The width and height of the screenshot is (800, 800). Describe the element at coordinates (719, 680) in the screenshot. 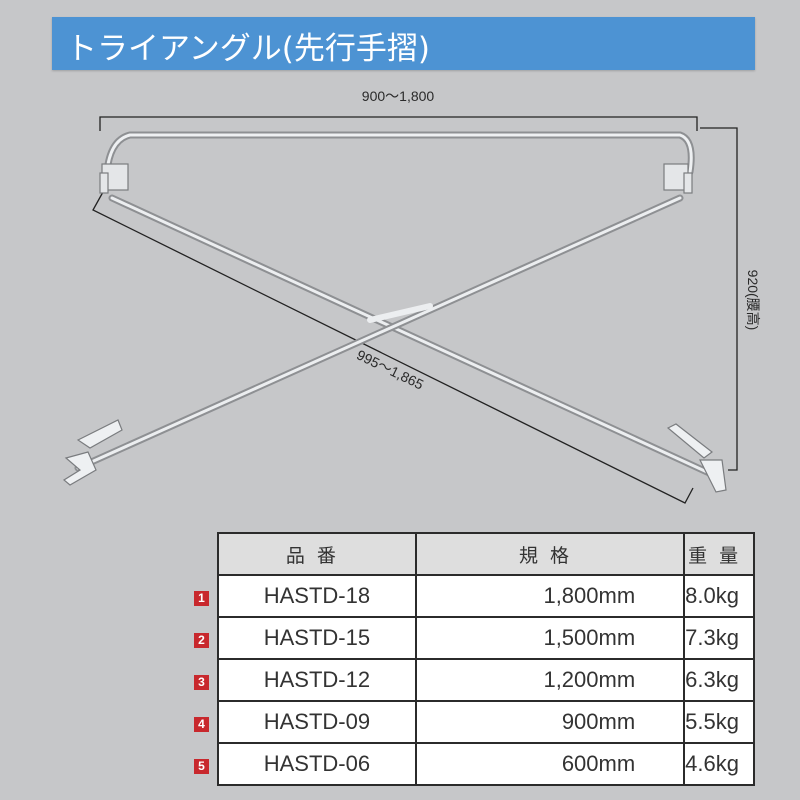

I see `cell-weight: 6.3kg` at that location.